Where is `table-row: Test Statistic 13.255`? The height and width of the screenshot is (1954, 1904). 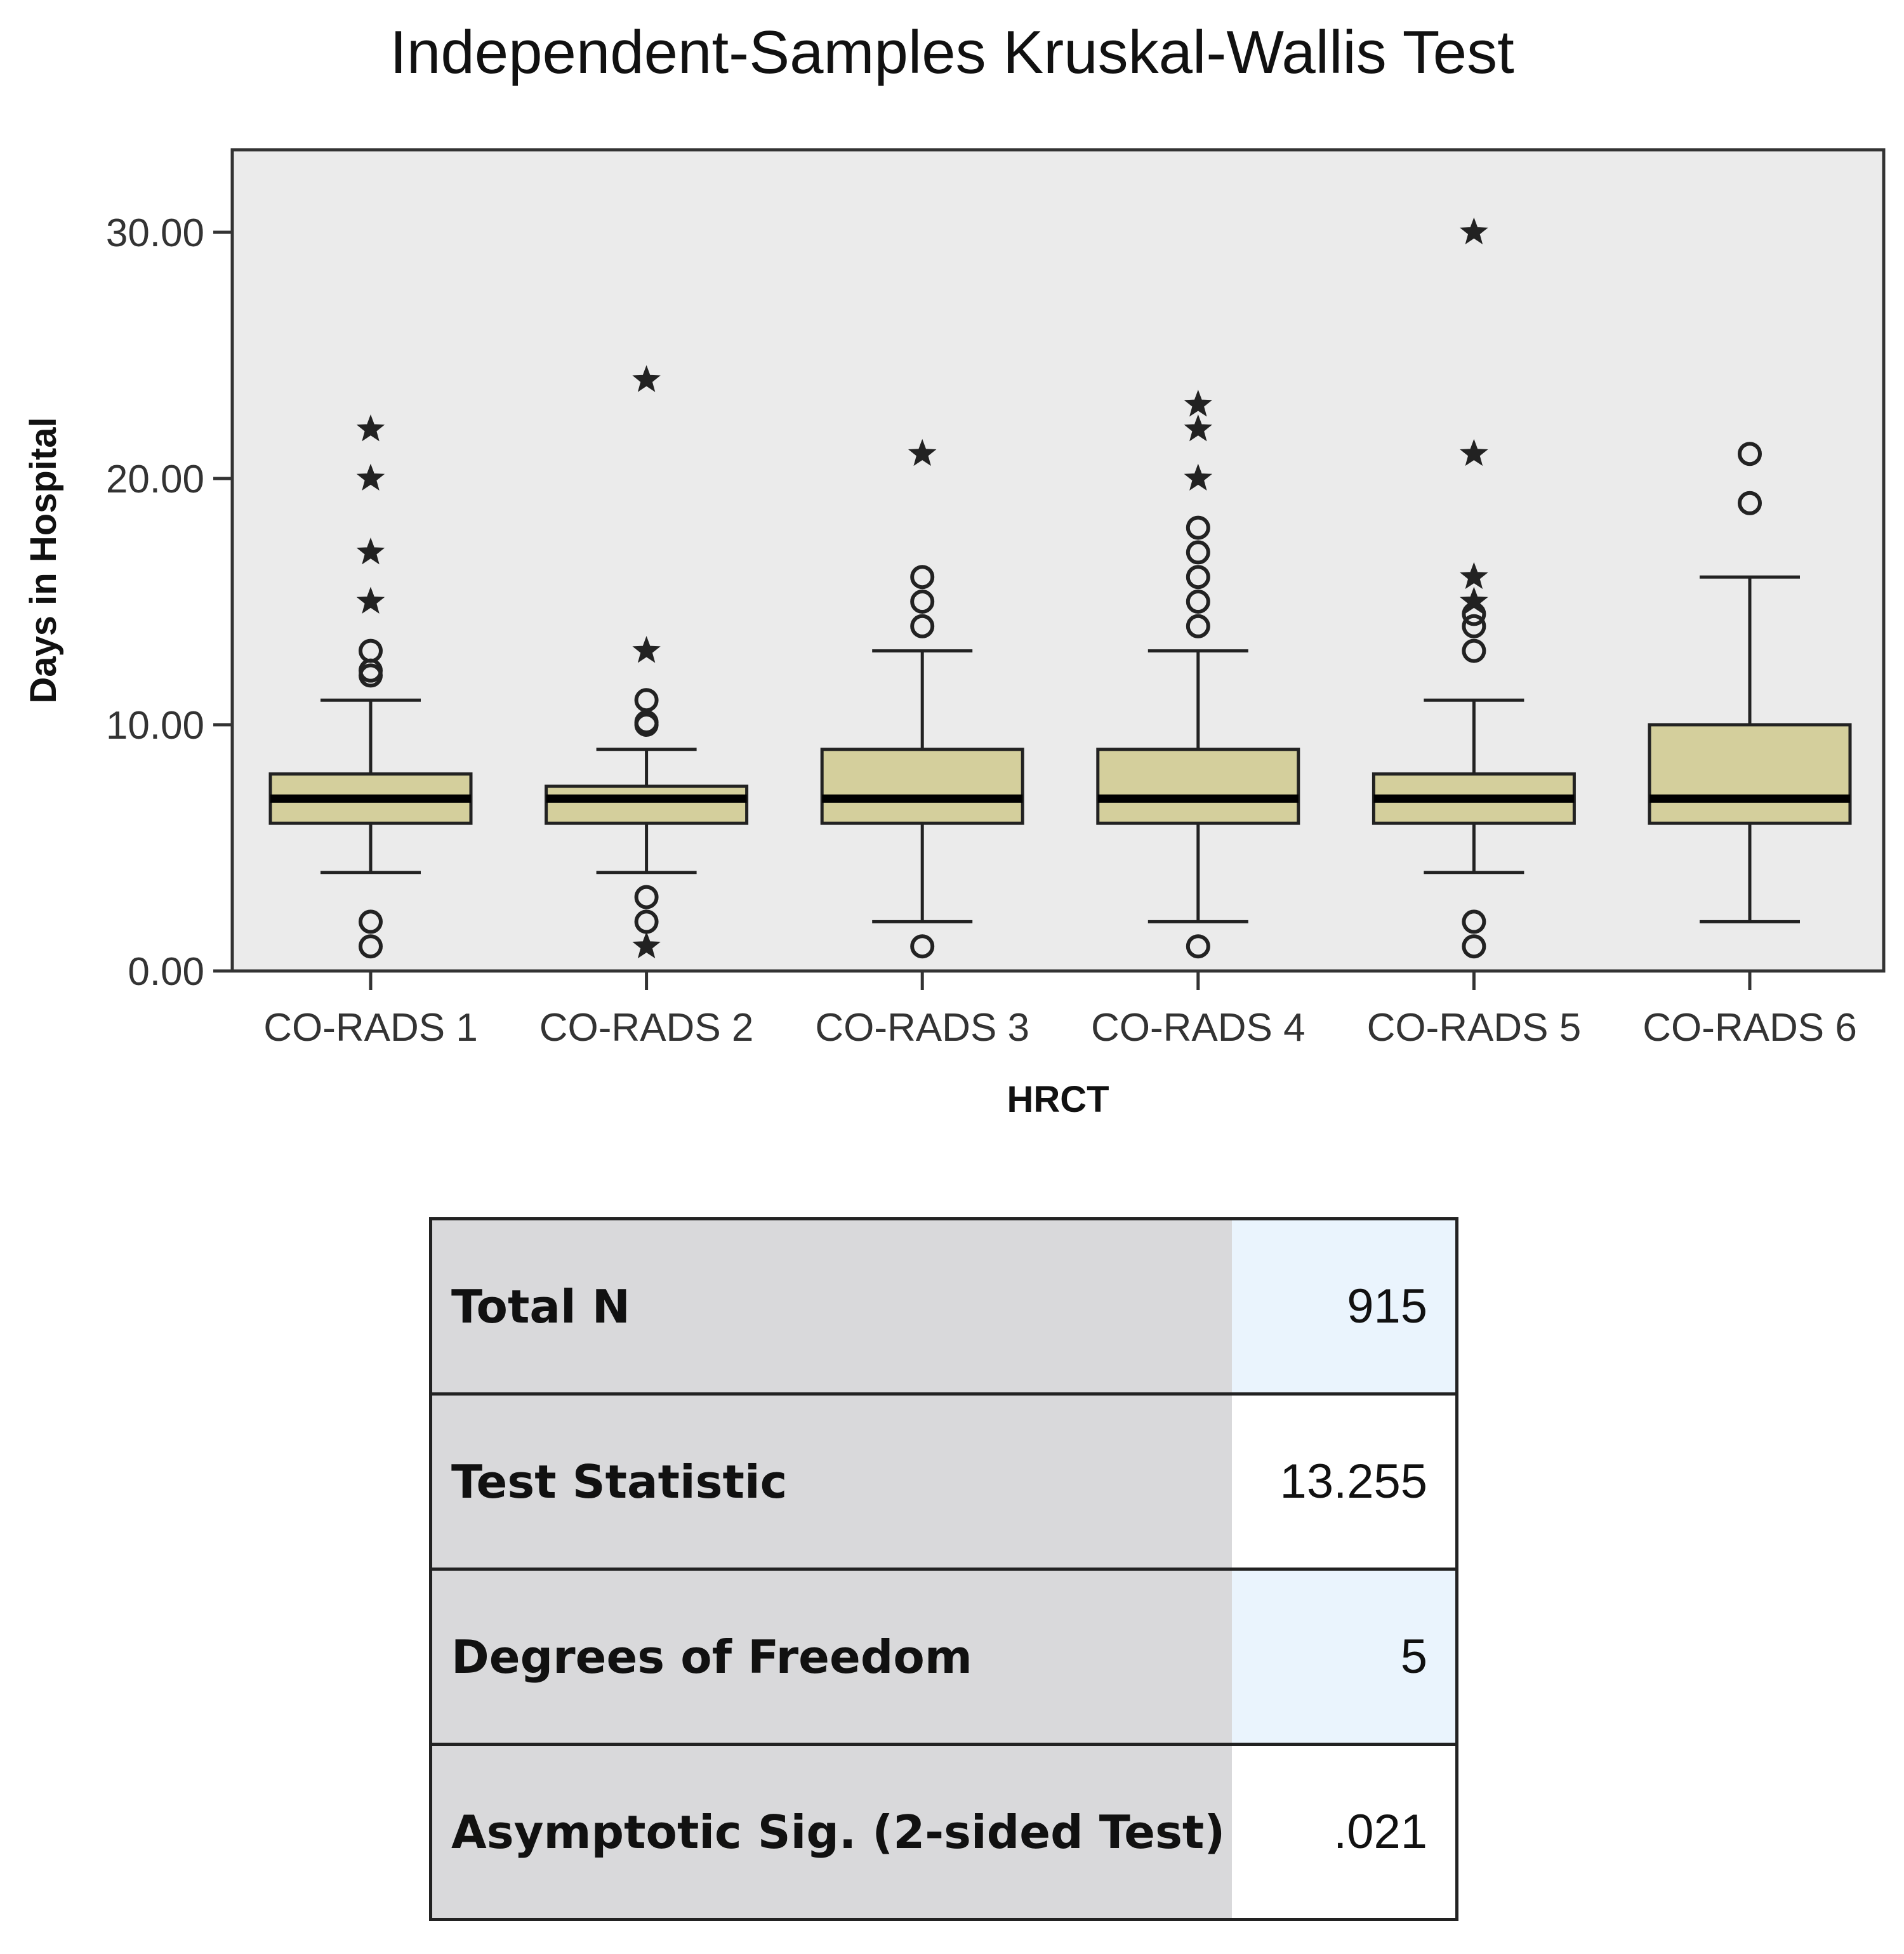 table-row: Test Statistic 13.255 is located at coordinates (944, 1482).